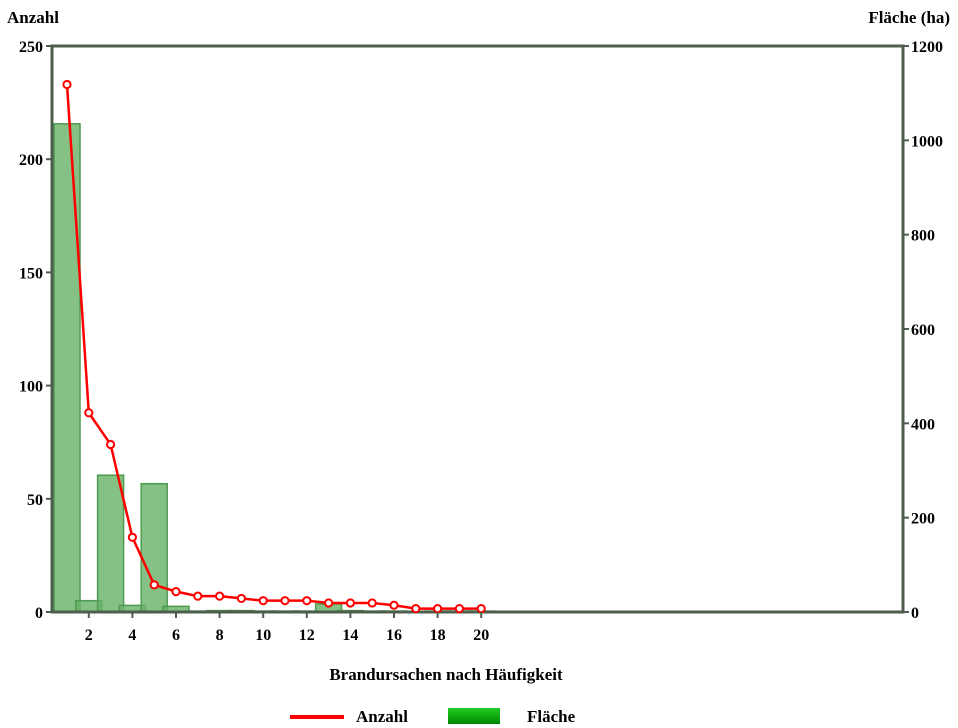  What do you see at coordinates (446, 674) in the screenshot?
I see `x-axis-title: Brandursachen nach Häufigkeit` at bounding box center [446, 674].